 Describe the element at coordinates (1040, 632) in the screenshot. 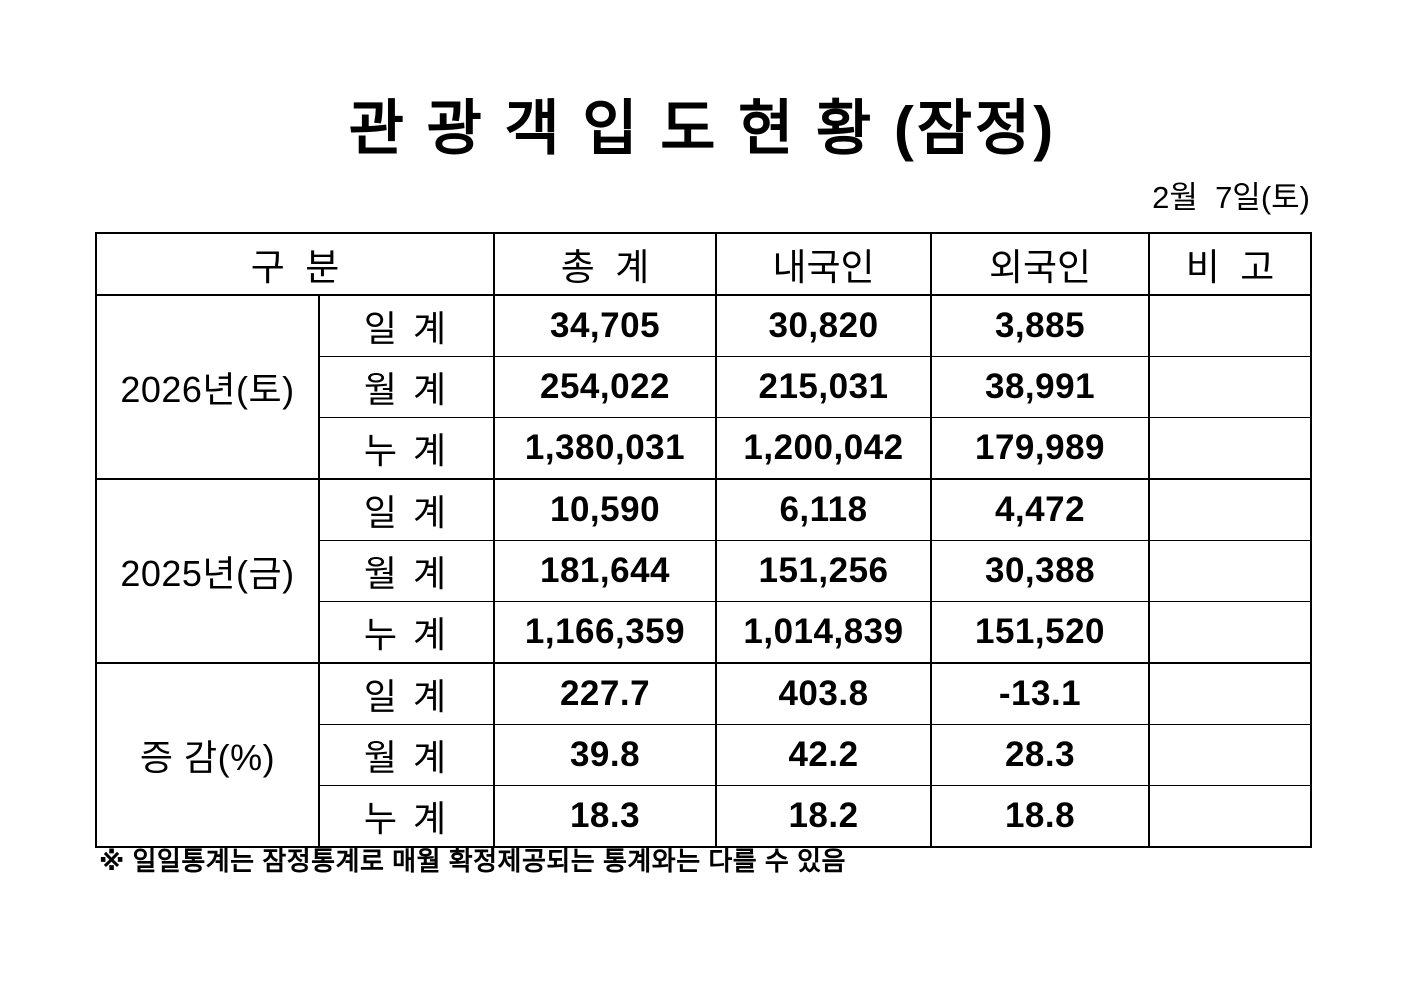

I see `value-foreign: 151,520` at that location.